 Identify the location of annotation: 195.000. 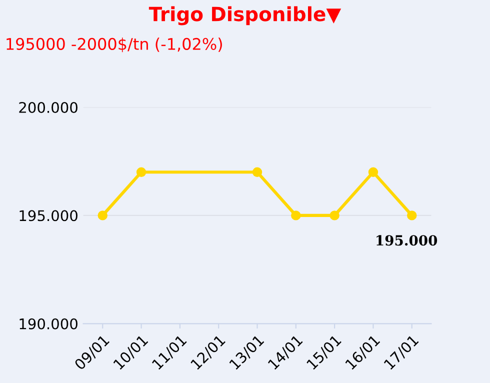
(407, 240).